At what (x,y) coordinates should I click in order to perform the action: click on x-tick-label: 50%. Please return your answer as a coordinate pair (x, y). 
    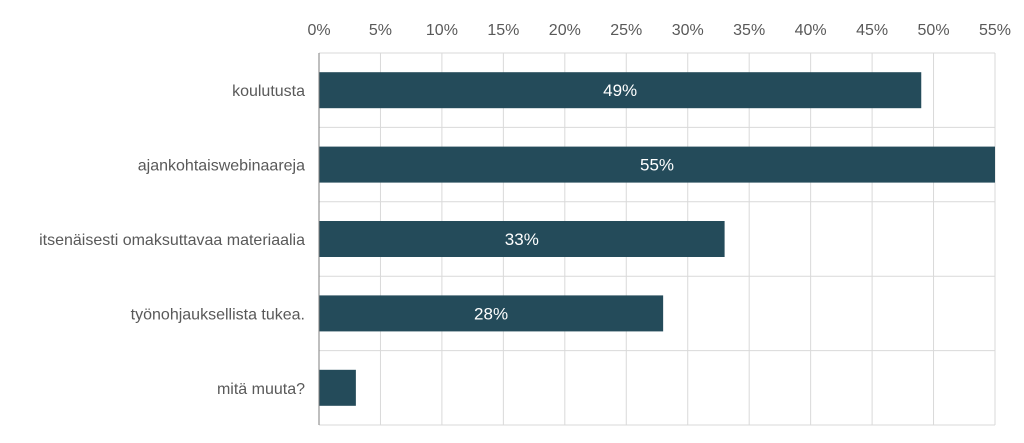
    Looking at the image, I should click on (934, 30).